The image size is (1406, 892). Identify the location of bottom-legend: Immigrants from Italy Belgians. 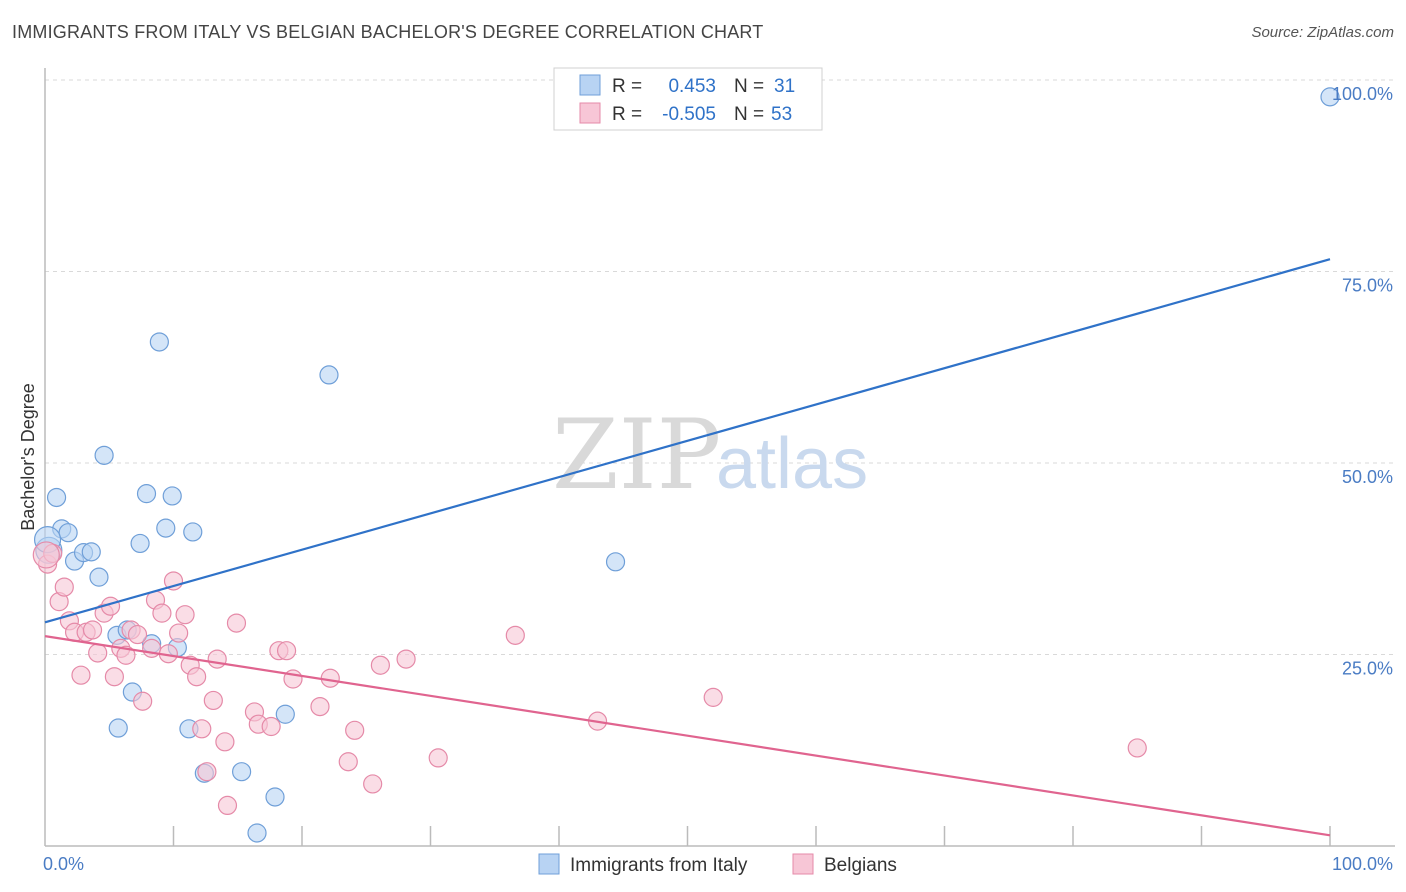
(717, 864).